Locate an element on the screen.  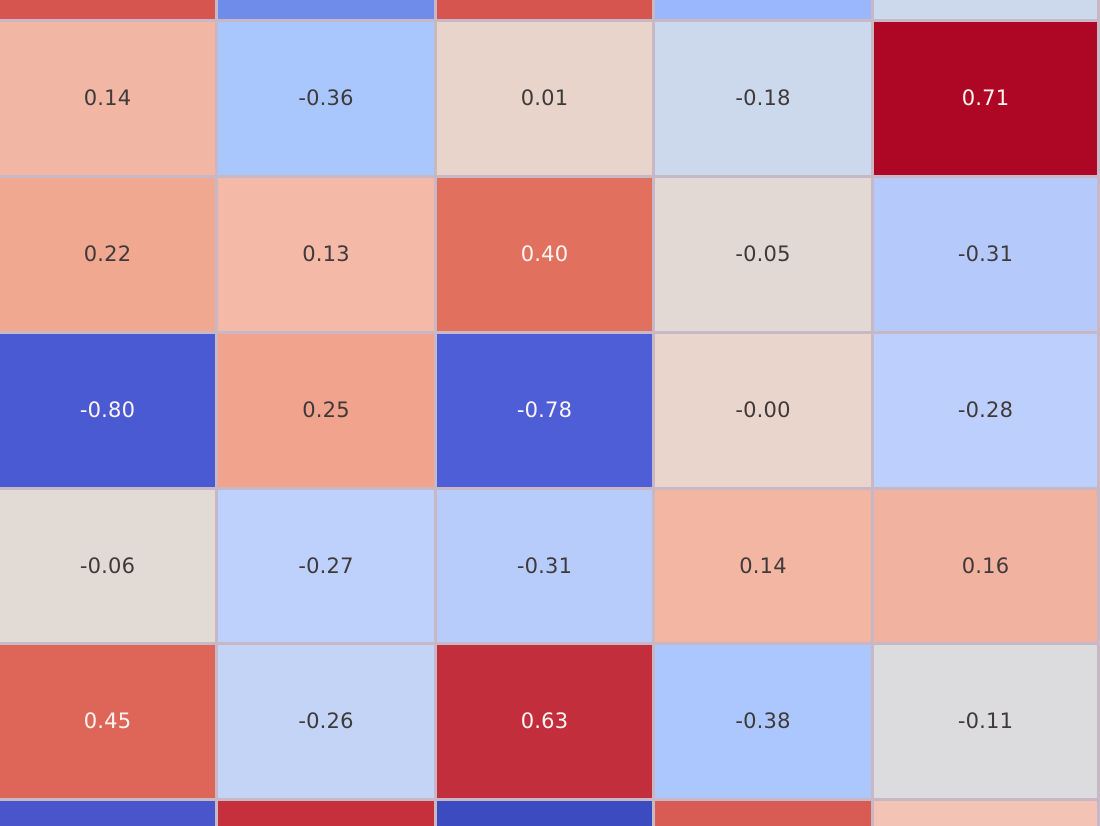
heatmap-cell-value: -0.78 is located at coordinates (544, 410).